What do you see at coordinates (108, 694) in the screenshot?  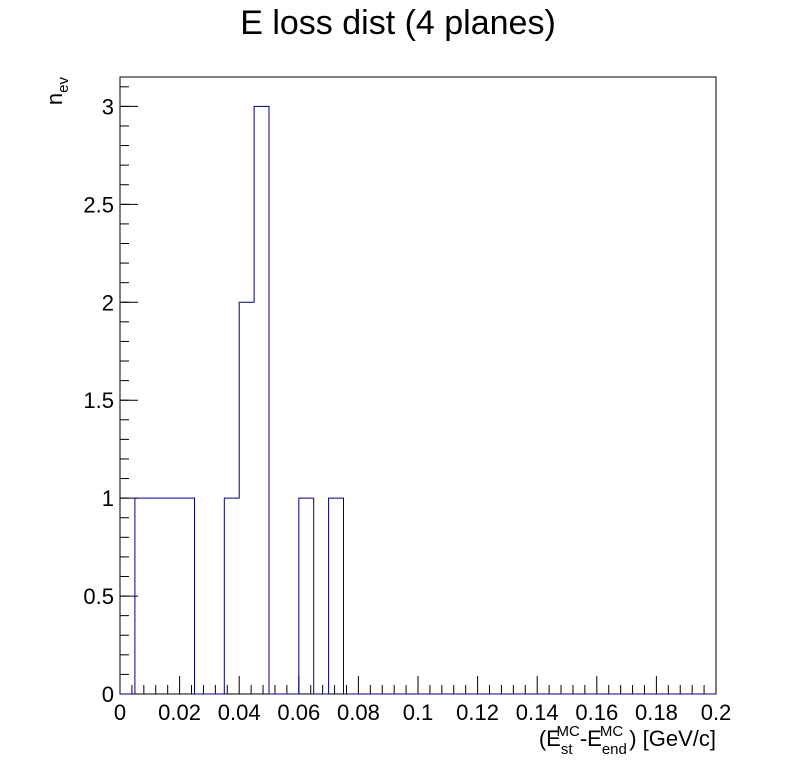 I see `y-tick-label: 0` at bounding box center [108, 694].